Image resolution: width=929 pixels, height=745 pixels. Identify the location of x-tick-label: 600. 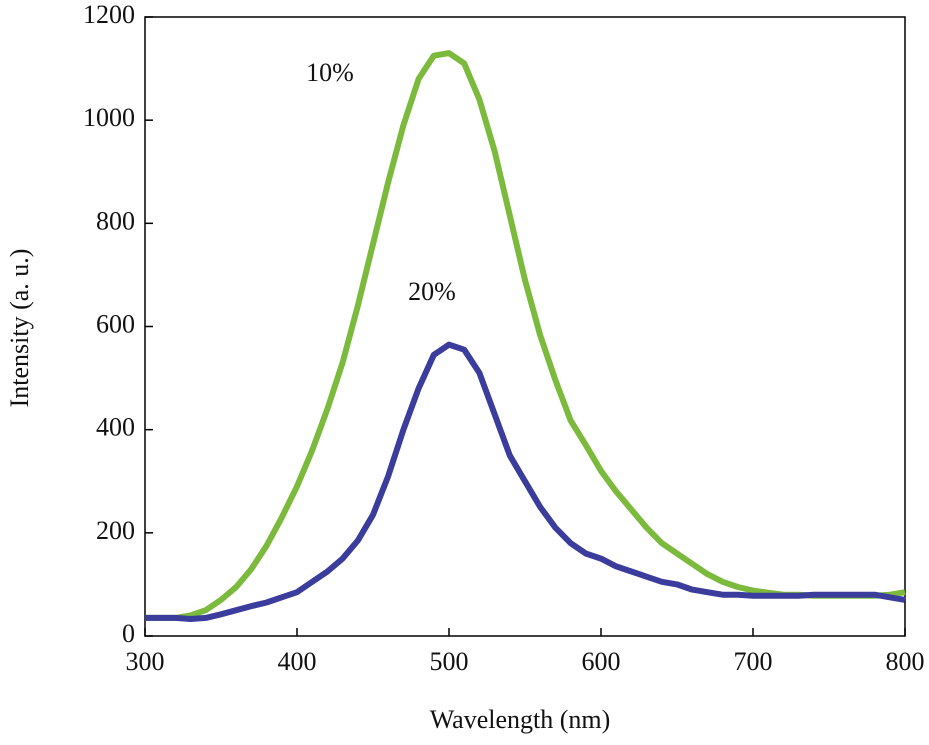
(601, 661).